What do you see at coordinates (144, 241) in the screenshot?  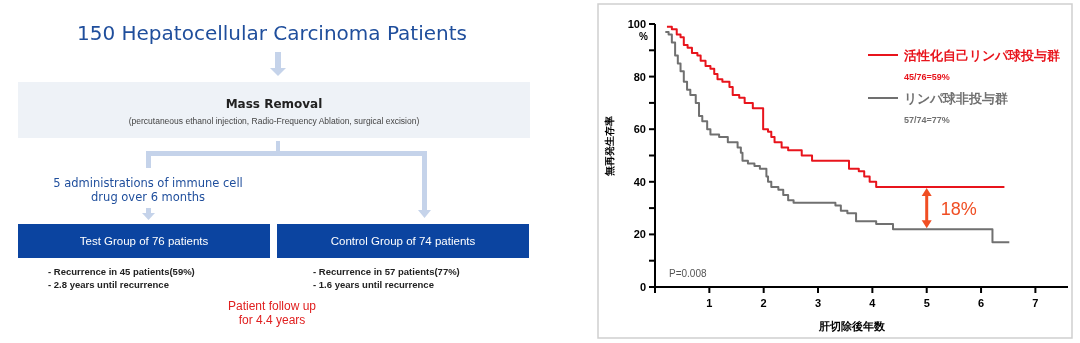 I see `text: Test Group of 76 patients` at bounding box center [144, 241].